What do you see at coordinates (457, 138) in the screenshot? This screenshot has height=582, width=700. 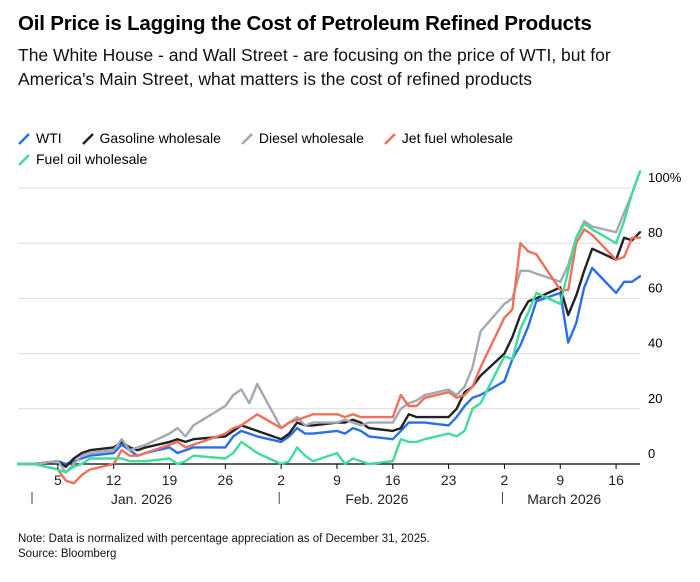 I see `legend-label-jet-fuel: Jet fuel wholesale` at bounding box center [457, 138].